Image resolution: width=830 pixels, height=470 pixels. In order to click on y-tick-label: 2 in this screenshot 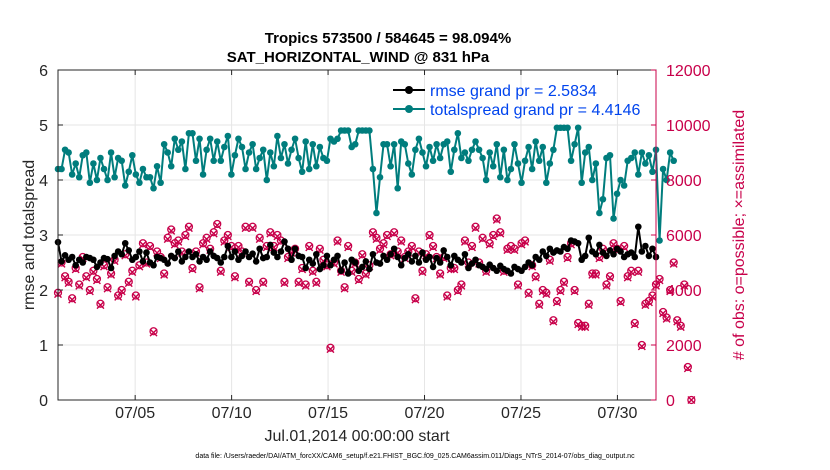, I will do `click(43, 291)`.